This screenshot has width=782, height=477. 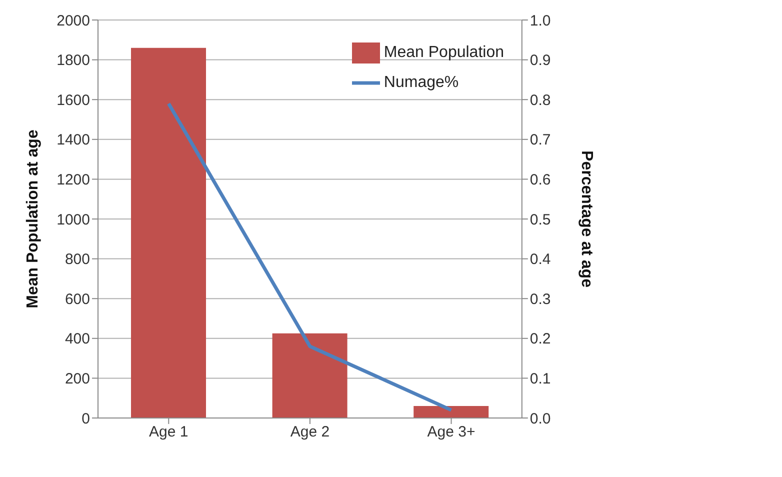 What do you see at coordinates (73, 140) in the screenshot?
I see `y-tick-label: 1400` at bounding box center [73, 140].